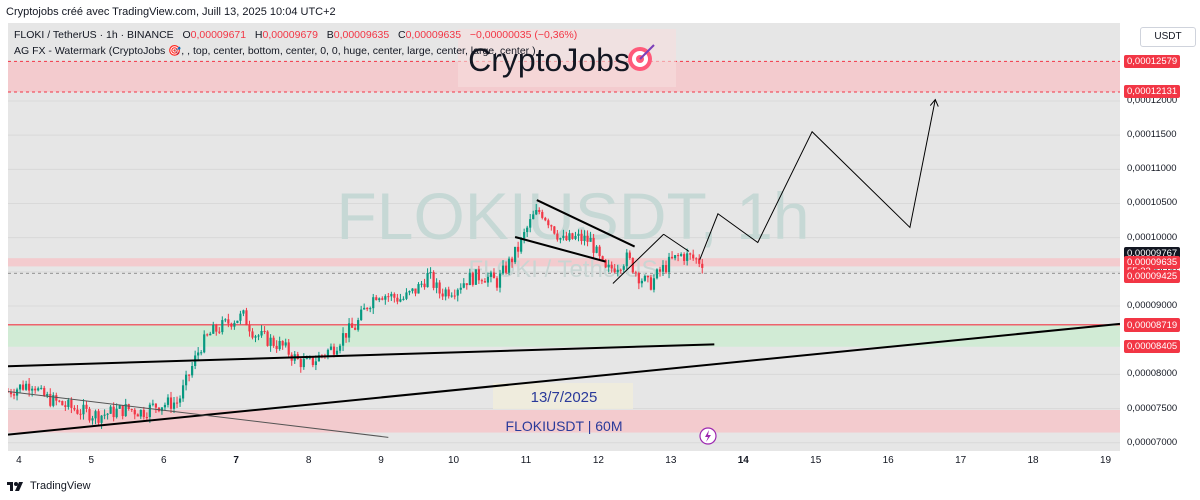 The height and width of the screenshot is (500, 1200). I want to click on symbol-watermark: FLOKIUSDT, 1h, so click(572, 216).